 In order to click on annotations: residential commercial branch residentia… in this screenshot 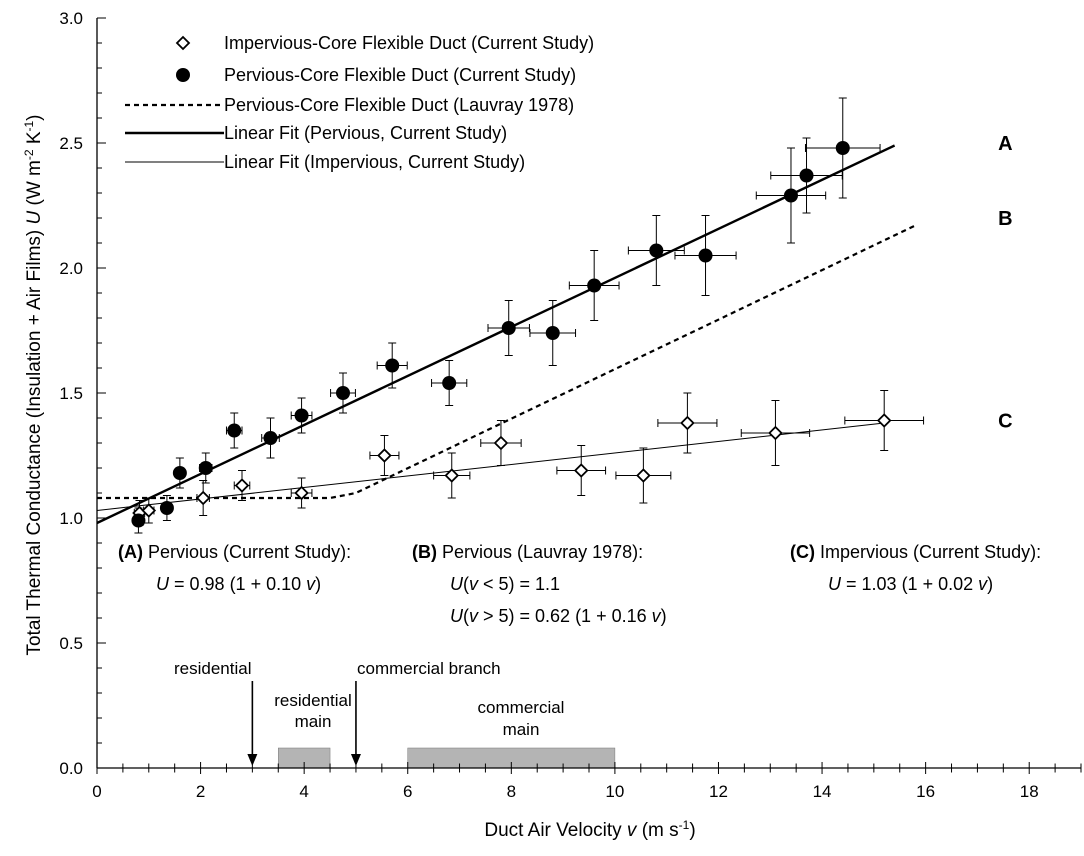, I will do `click(369, 712)`.